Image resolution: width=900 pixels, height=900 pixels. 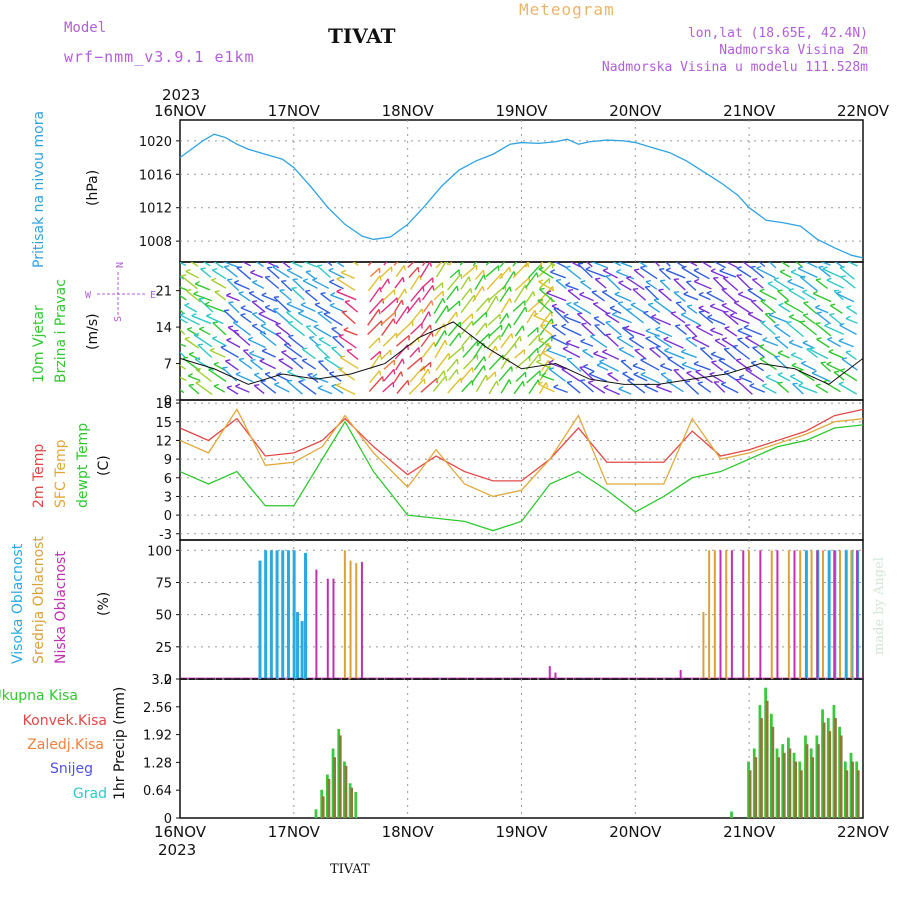 What do you see at coordinates (153, 295) in the screenshot?
I see `compass-e: E` at bounding box center [153, 295].